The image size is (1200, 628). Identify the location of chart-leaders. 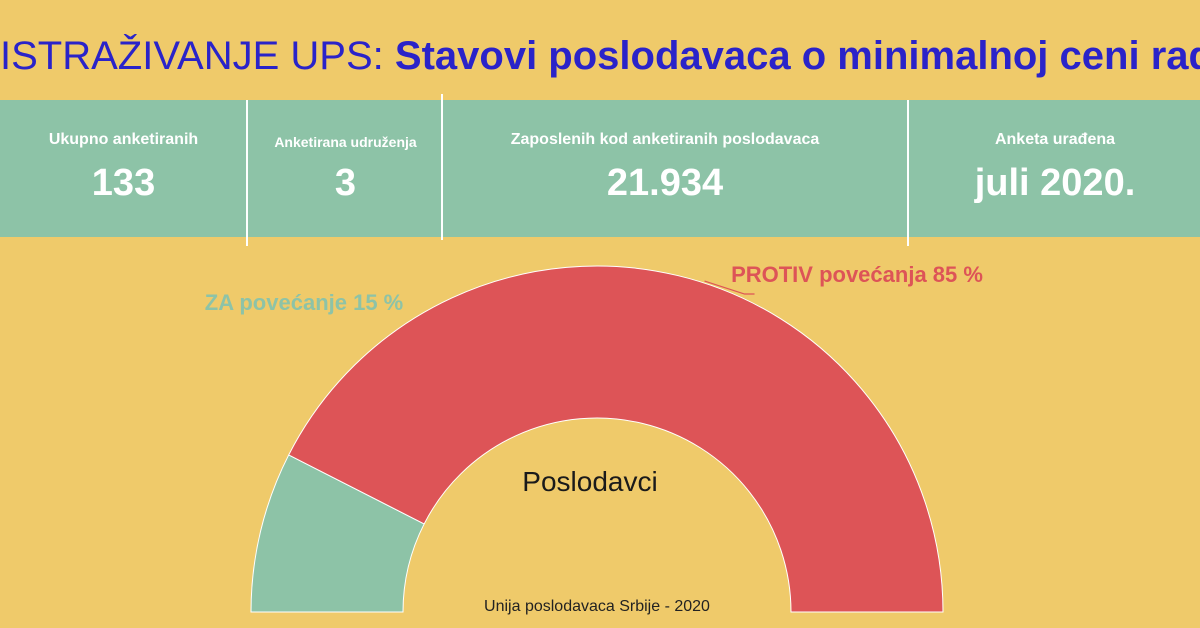
(729, 287).